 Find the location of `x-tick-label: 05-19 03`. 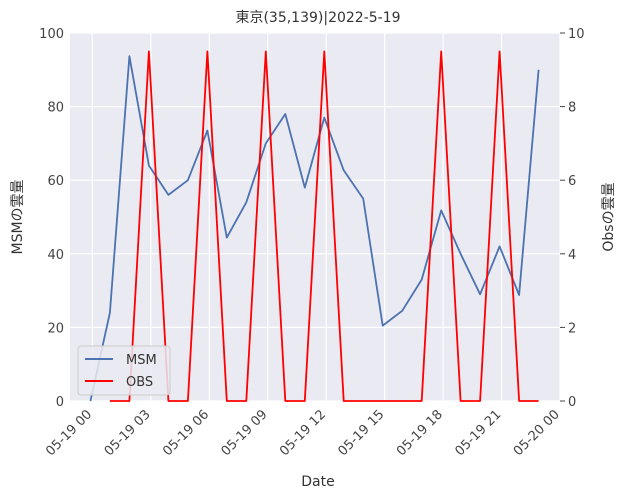

x-tick-label: 05-19 03 is located at coordinates (128, 433).